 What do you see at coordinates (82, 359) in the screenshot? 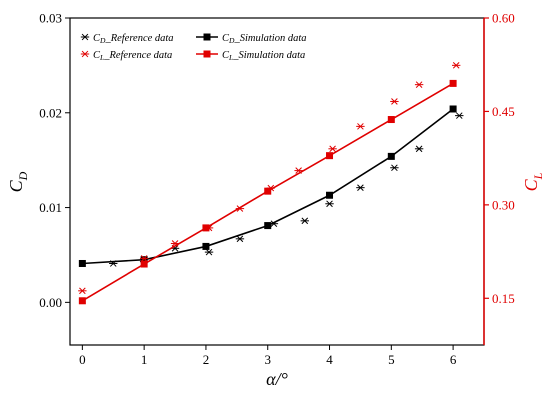
I see `x-tick-label: 0` at bounding box center [82, 359].